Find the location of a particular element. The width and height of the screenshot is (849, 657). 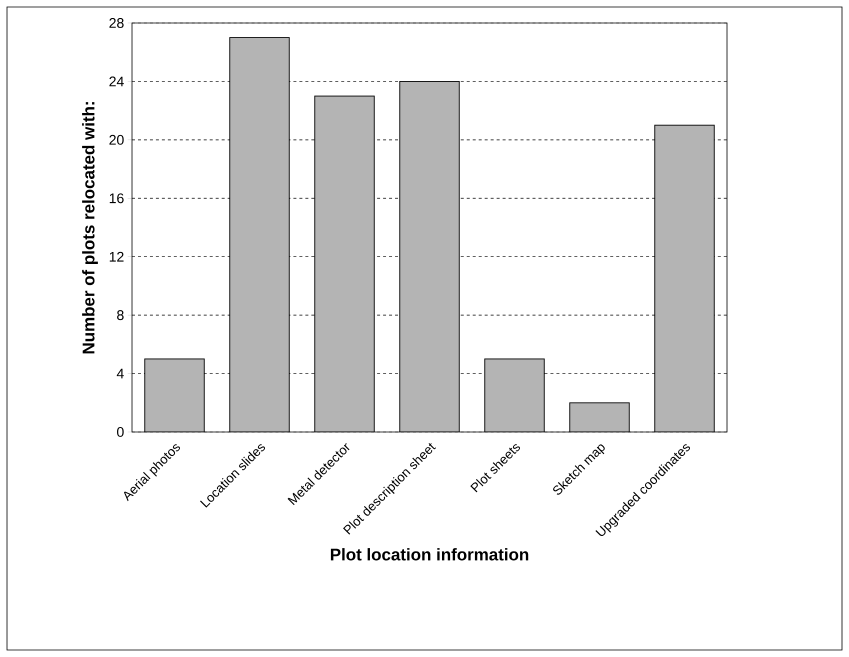

y-tick-label: 28 is located at coordinates (116, 23).